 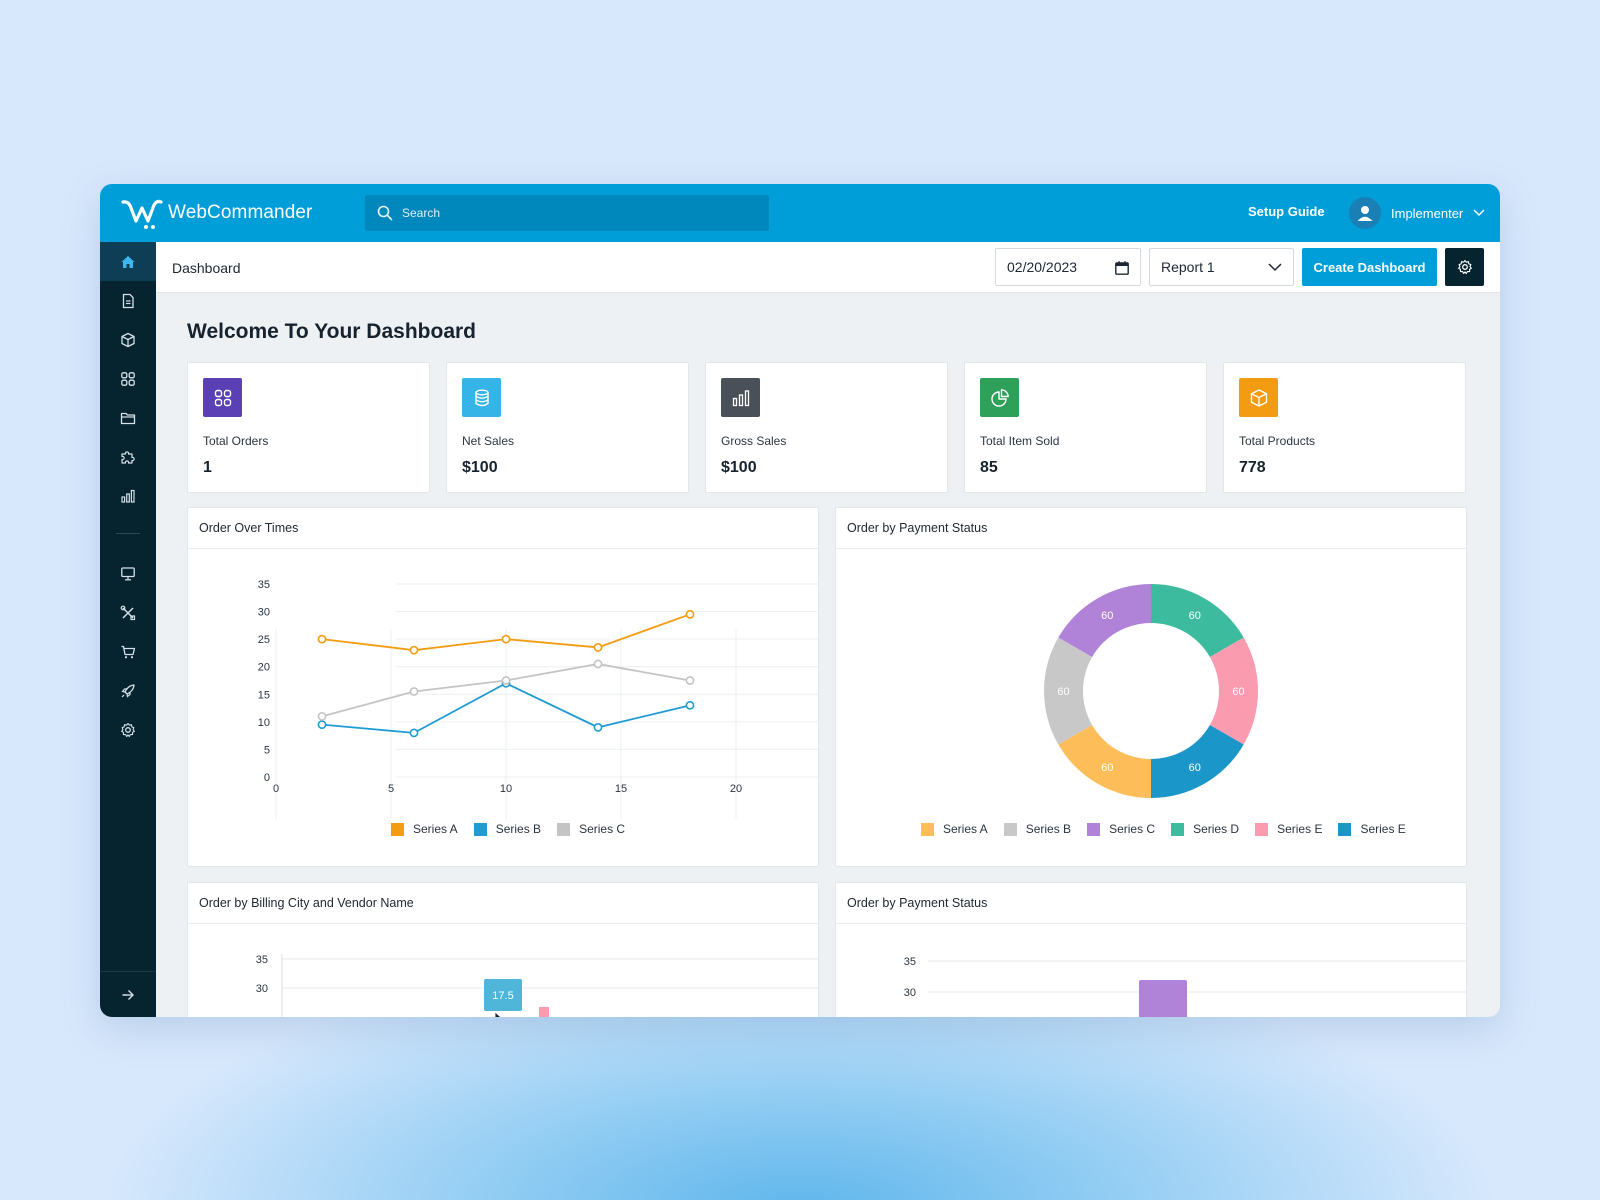 I want to click on line-chart-legend: Series A Series B Series C, so click(x=516, y=829).